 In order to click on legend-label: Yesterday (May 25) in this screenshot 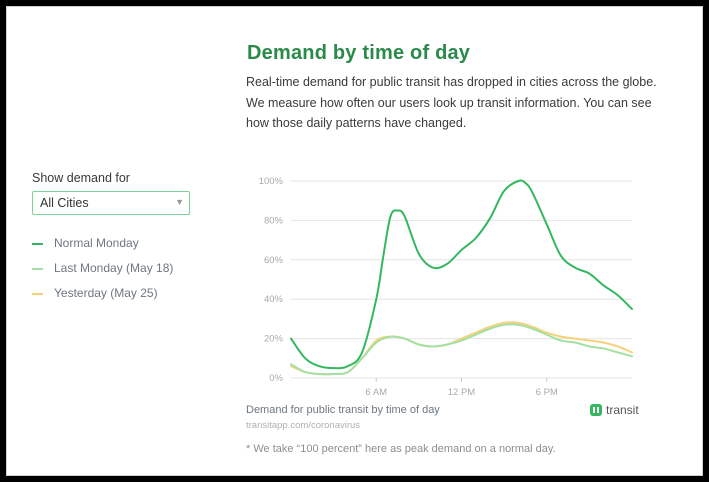, I will do `click(106, 293)`.